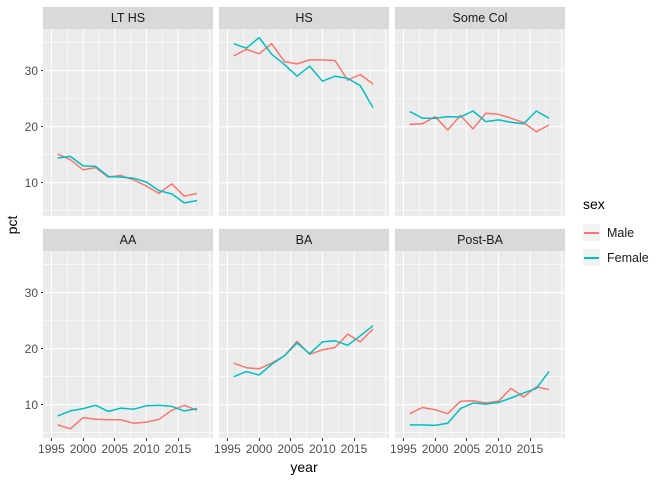  I want to click on facet-panel-aa: AA, so click(128, 333).